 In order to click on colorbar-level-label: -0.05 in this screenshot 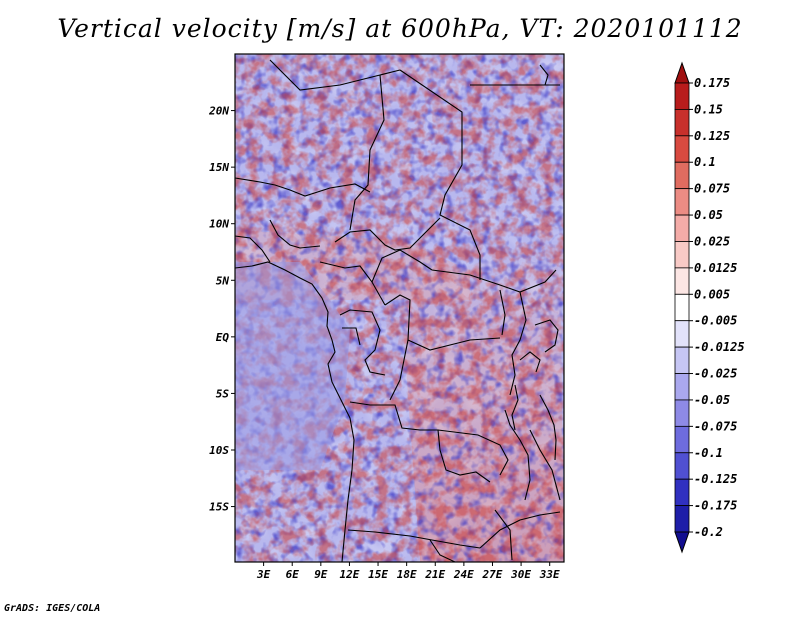, I will do `click(712, 400)`.